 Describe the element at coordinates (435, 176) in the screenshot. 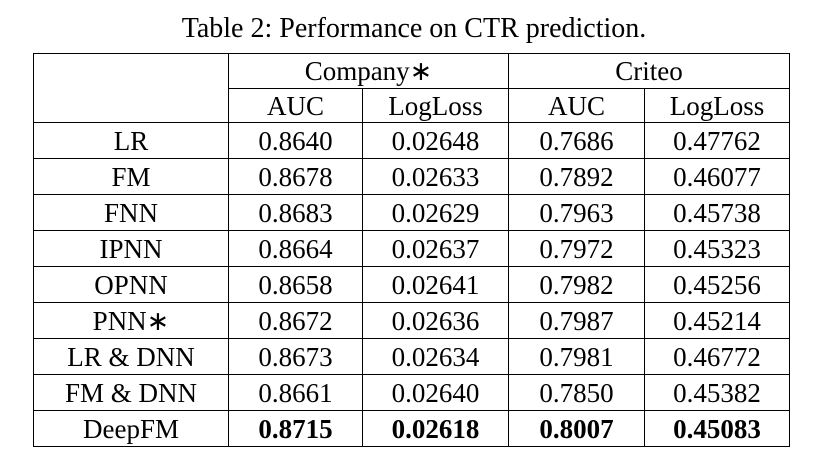

I see `metric-value: 0.02633` at that location.